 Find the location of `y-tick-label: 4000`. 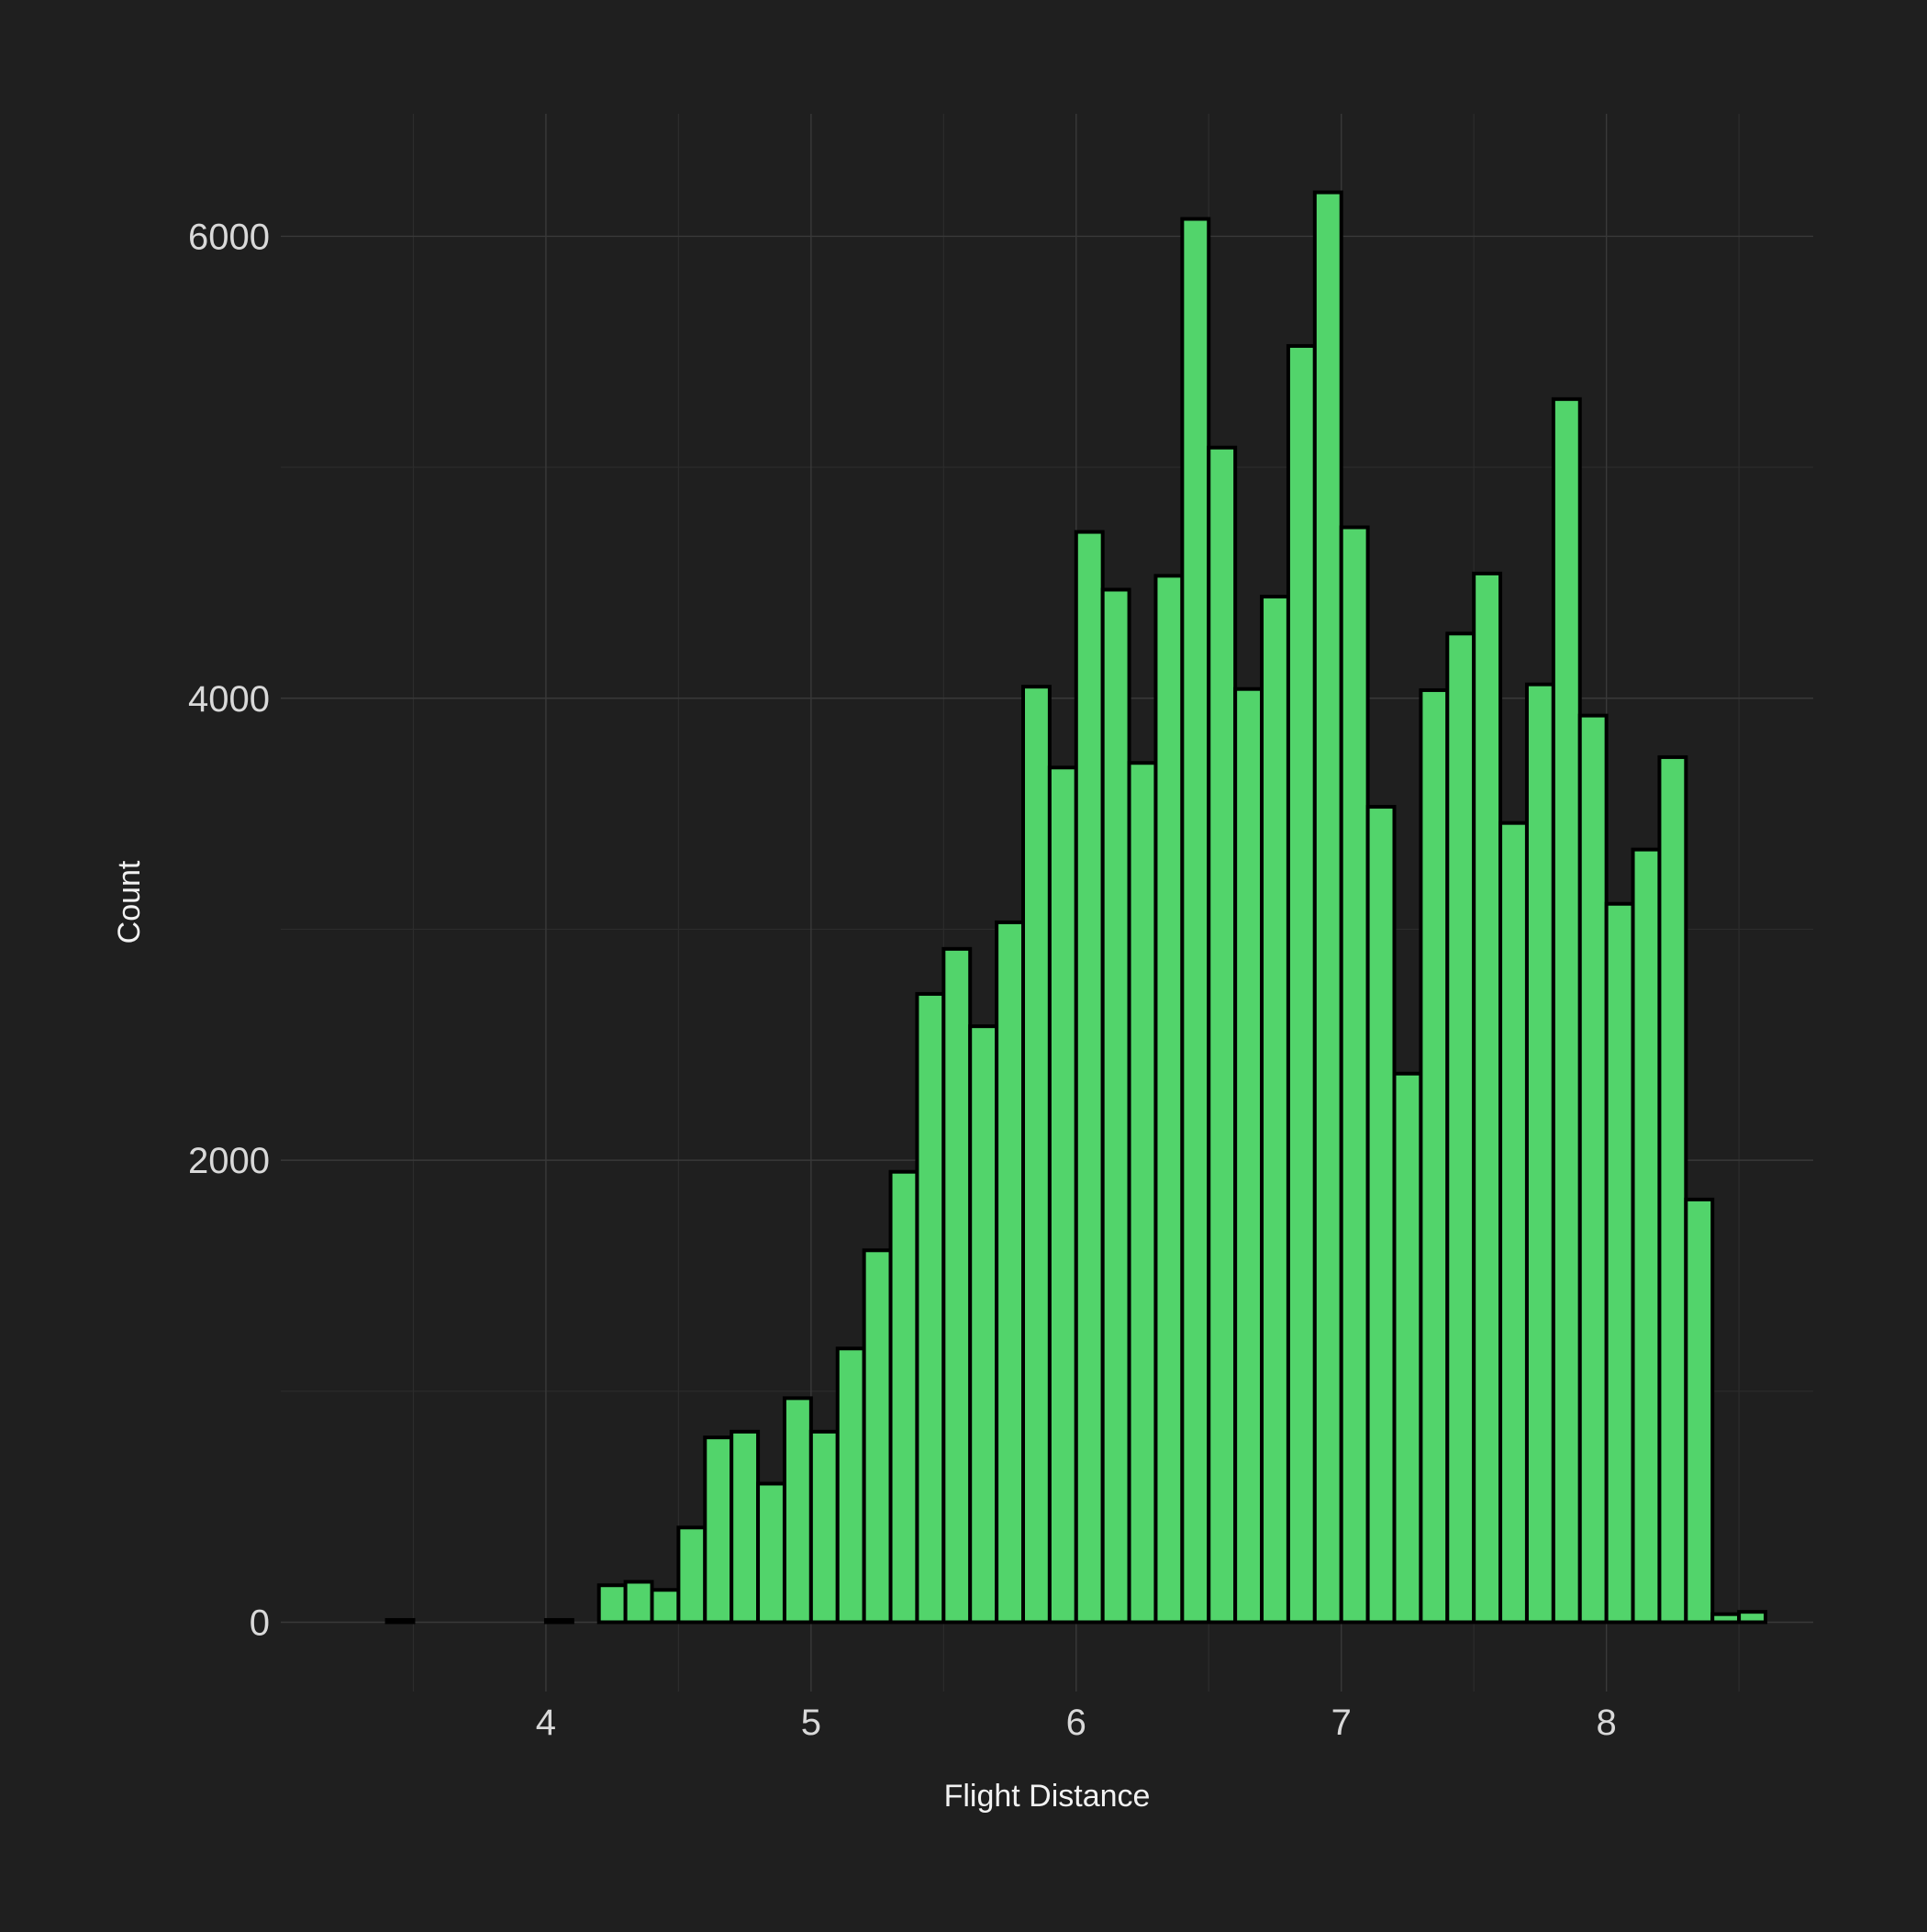

y-tick-label: 4000 is located at coordinates (229, 699).